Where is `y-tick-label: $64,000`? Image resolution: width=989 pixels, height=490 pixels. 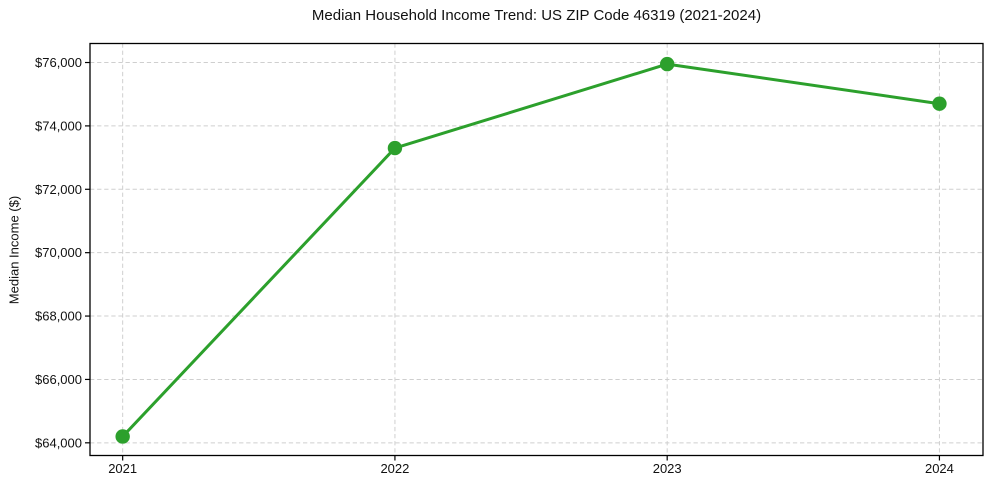 y-tick-label: $64,000 is located at coordinates (58, 442).